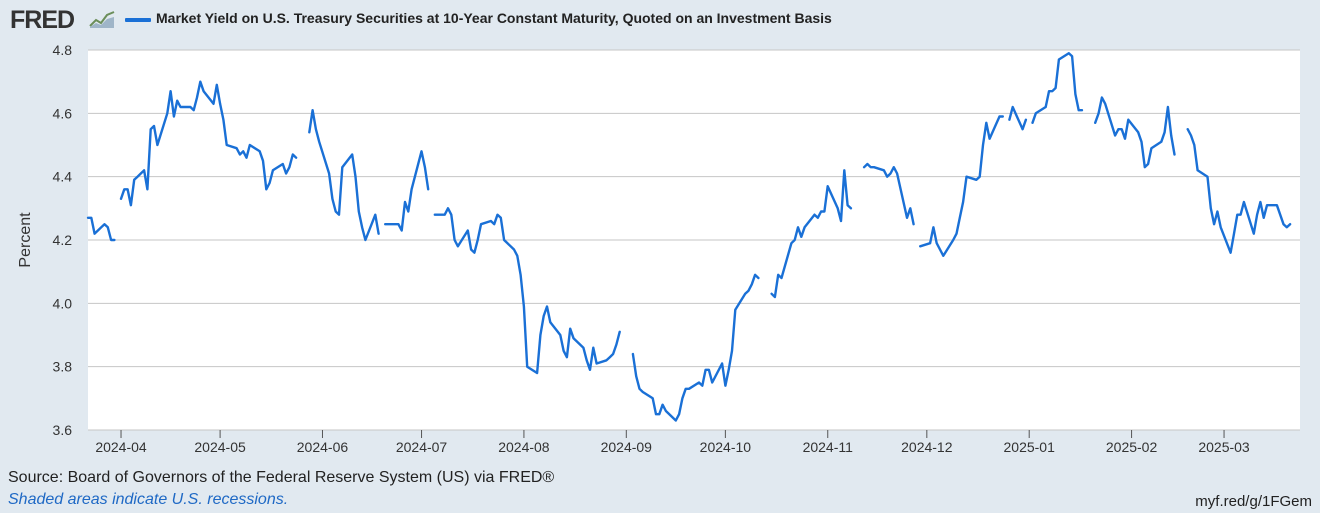  I want to click on y-tick-label: 4.8, so click(63, 50).